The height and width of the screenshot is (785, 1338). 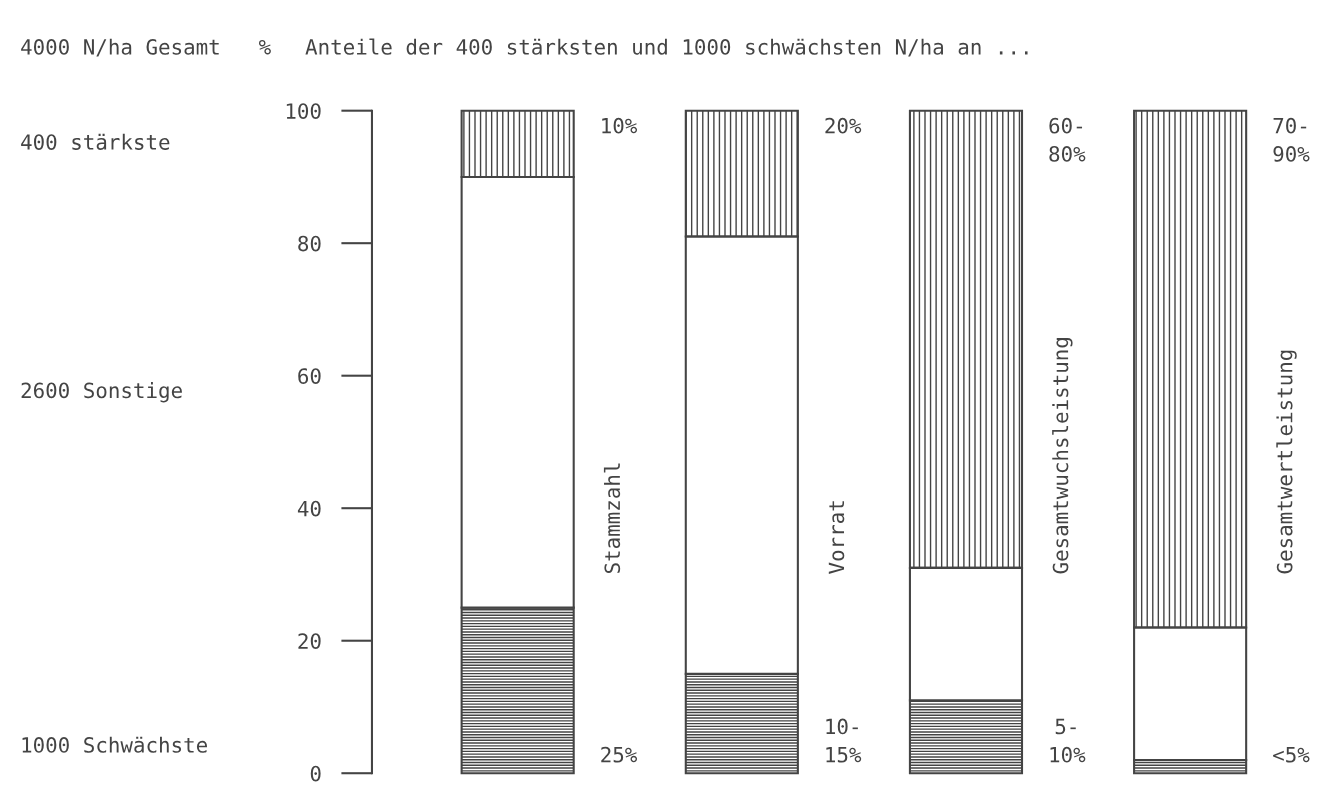 I want to click on y-tick-label: 0, so click(x=315, y=773).